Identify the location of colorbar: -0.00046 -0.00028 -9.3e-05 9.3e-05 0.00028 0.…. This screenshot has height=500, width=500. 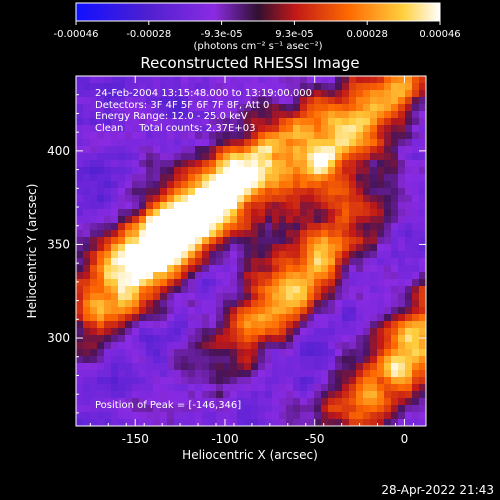
(257, 27).